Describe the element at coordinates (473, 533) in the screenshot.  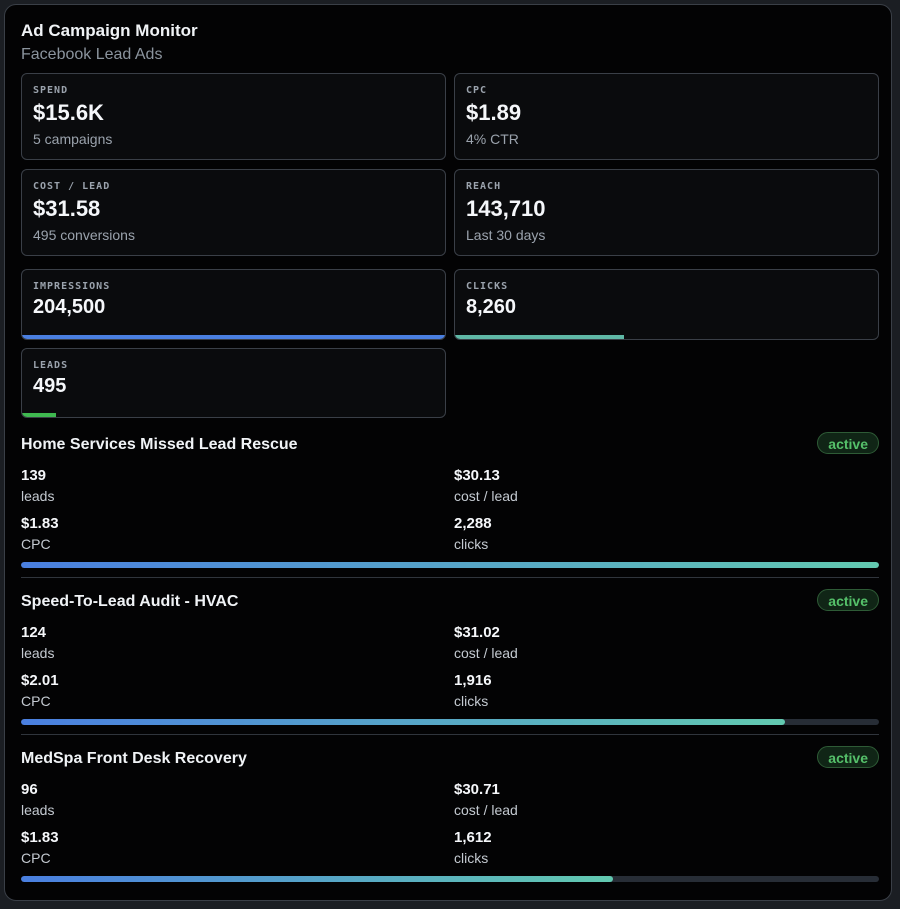
I see `clicks-stat: 2,288 clicks` at that location.